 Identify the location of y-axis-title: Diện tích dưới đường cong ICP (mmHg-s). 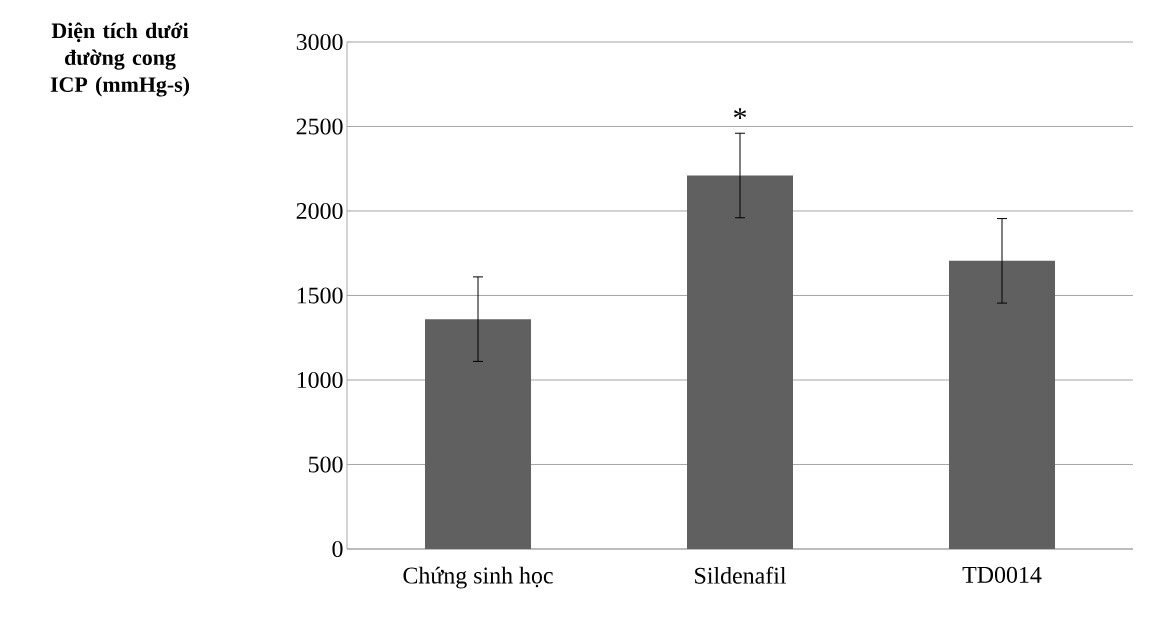
(120, 59).